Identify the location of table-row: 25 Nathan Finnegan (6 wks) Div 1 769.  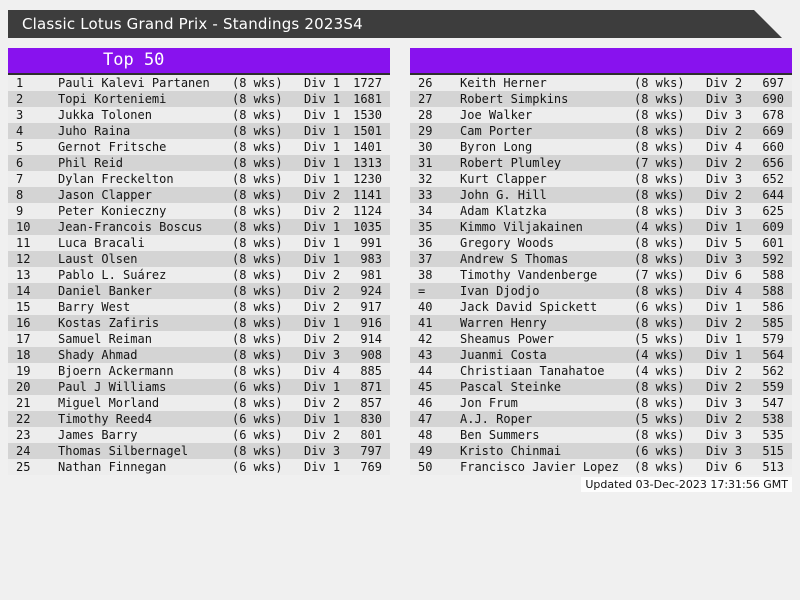
(199, 467).